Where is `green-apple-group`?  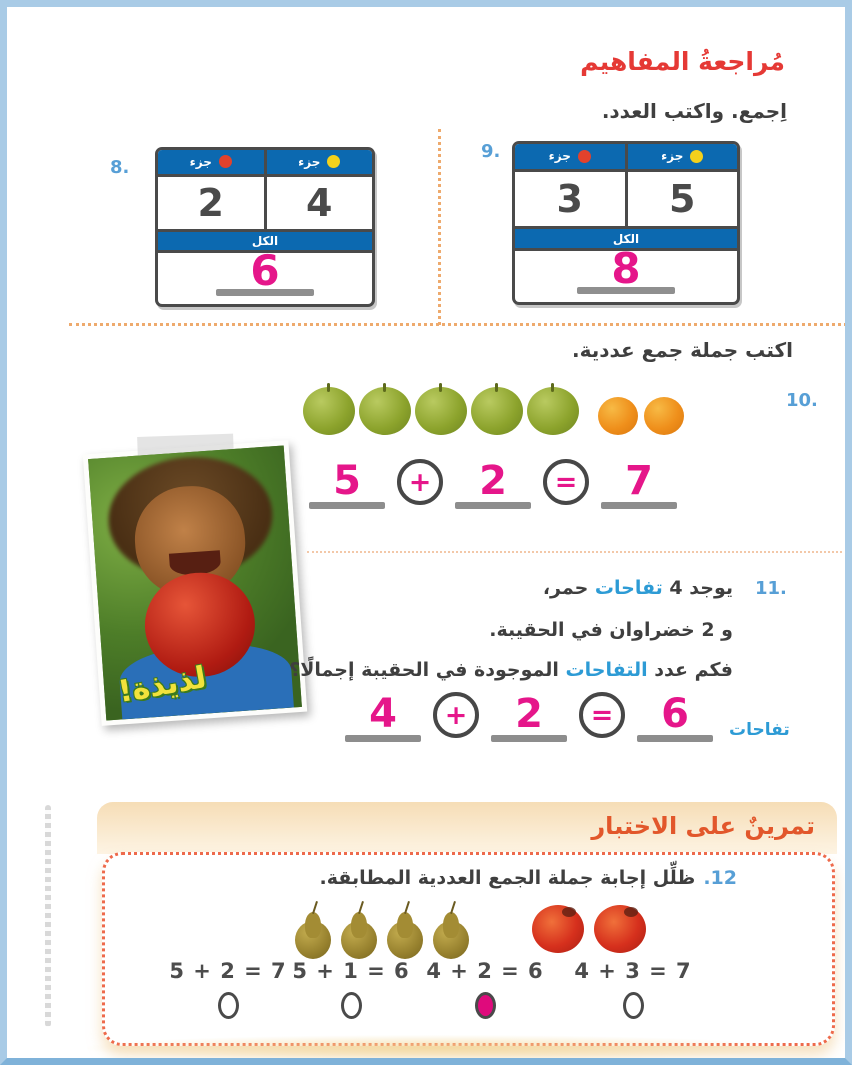
green-apple-group is located at coordinates (441, 409).